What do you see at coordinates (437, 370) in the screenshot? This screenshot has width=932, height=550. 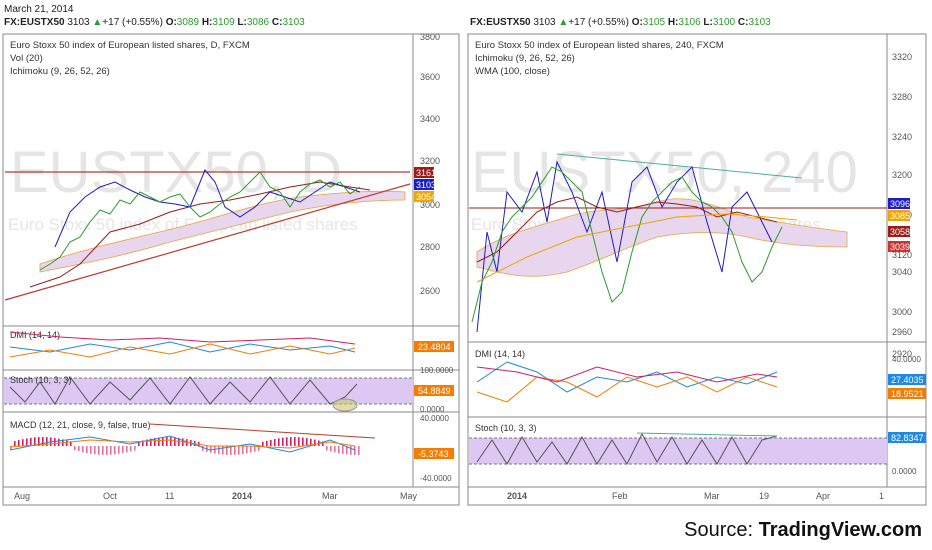 I see `svg-text: 100.0000` at bounding box center [437, 370].